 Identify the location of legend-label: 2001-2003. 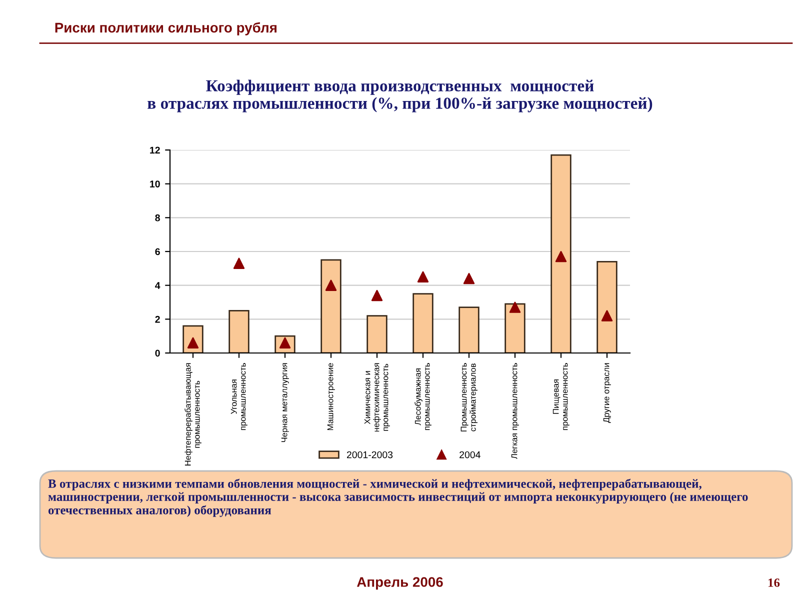
(369, 454).